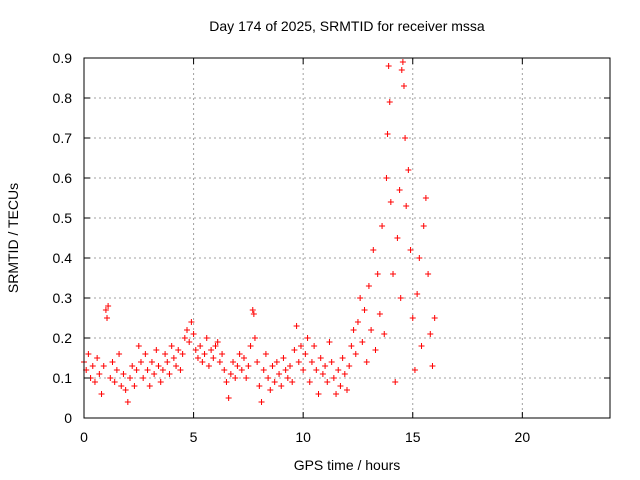 This screenshot has height=480, width=640. I want to click on x-tick-label: 15, so click(413, 437).